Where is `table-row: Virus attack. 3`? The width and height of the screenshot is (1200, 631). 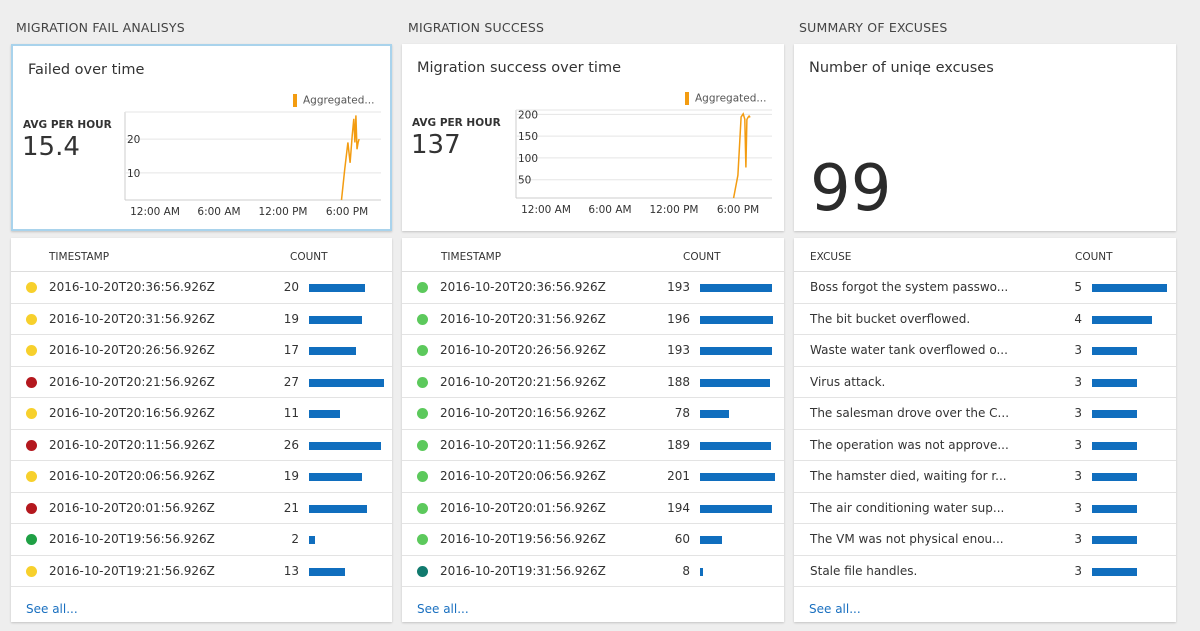 table-row: Virus attack. 3 is located at coordinates (985, 382).